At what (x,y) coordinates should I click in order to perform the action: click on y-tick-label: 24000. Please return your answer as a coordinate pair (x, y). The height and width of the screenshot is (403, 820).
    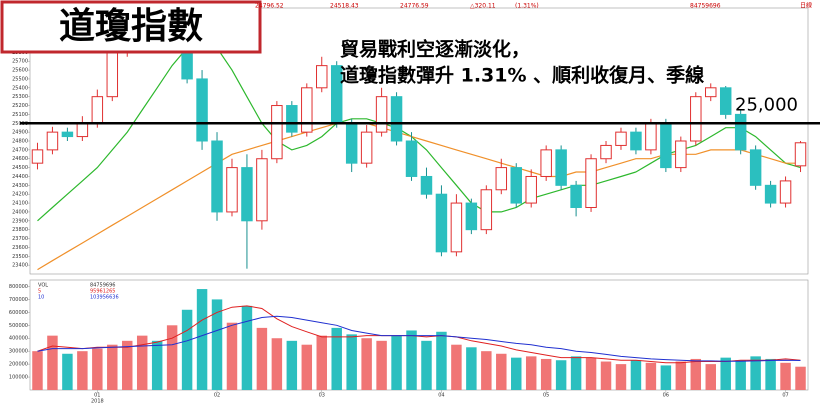
    Looking at the image, I should click on (20, 212).